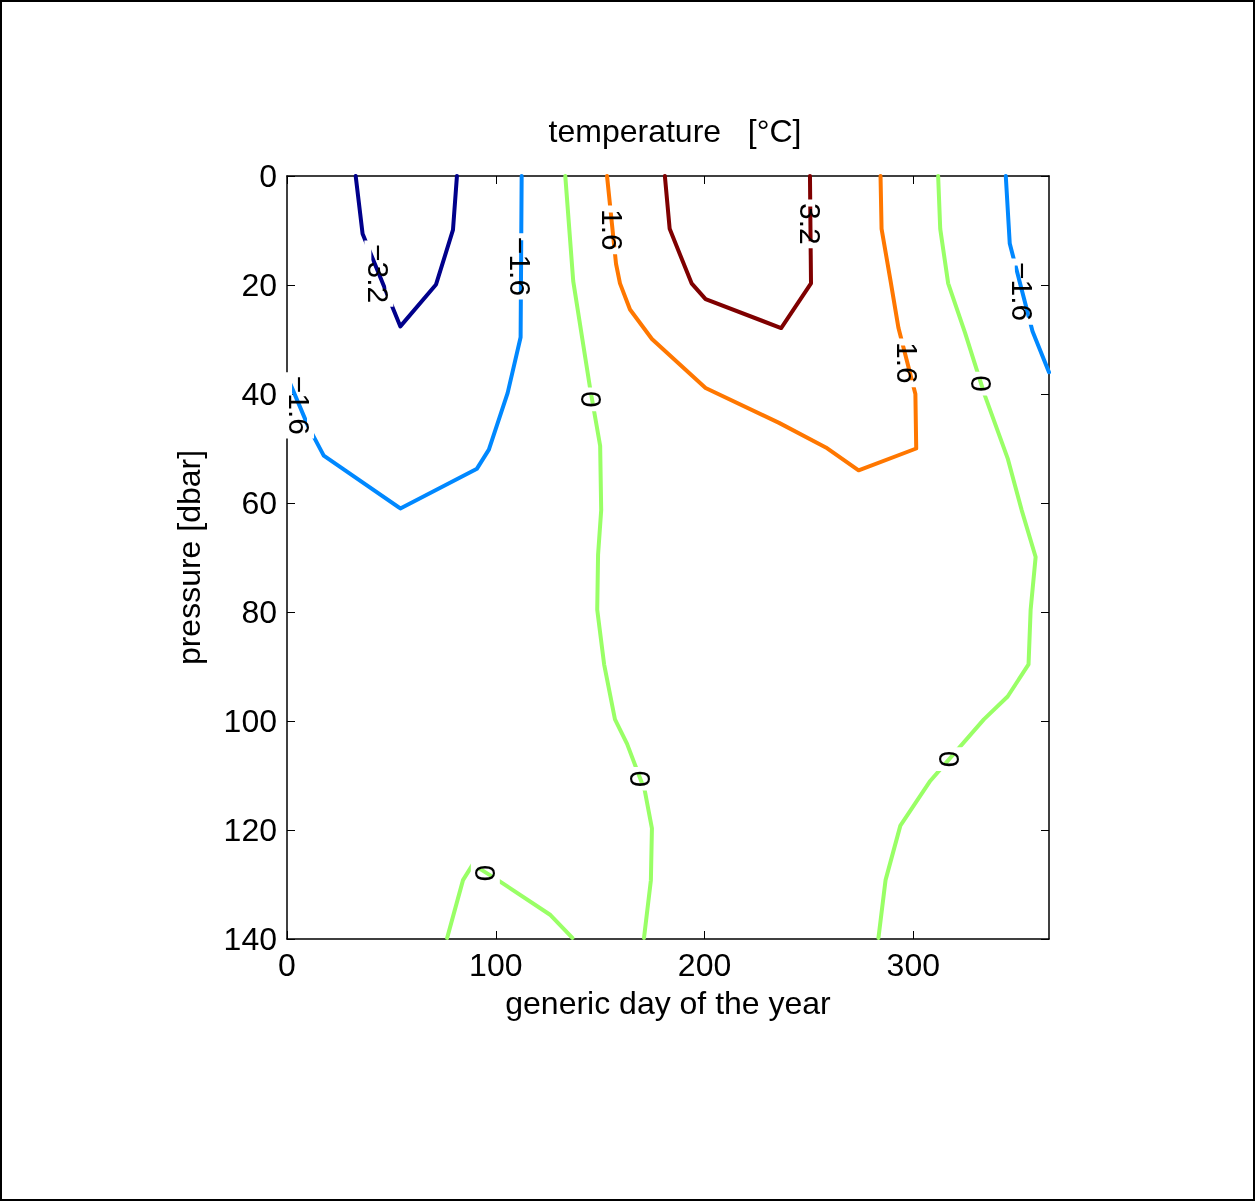 The width and height of the screenshot is (1255, 1201). What do you see at coordinates (259, 394) in the screenshot?
I see `y-tick-label: 40` at bounding box center [259, 394].